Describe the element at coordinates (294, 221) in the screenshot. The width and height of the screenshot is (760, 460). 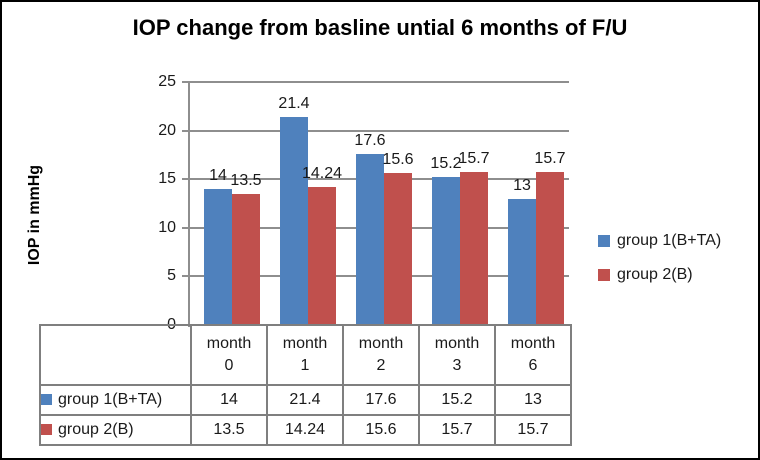
I see `bar-group 1(B+TA)-month 1` at that location.